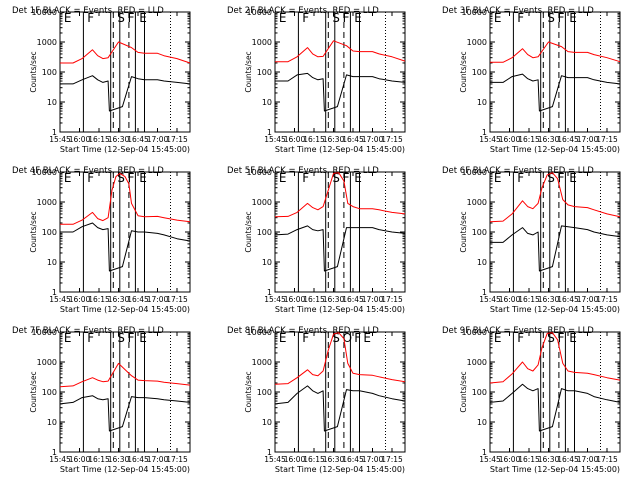 The image size is (640, 480). I want to click on panel-title: Det 7F BLACK = Events, RED = LLD, so click(88, 331).